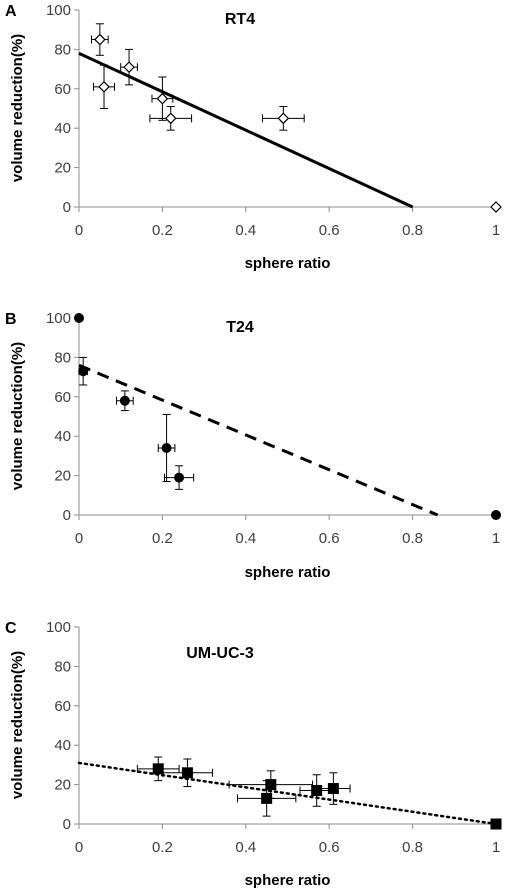 The image size is (510, 891). Describe the element at coordinates (11, 11) in the screenshot. I see `panel-letter: A` at that location.